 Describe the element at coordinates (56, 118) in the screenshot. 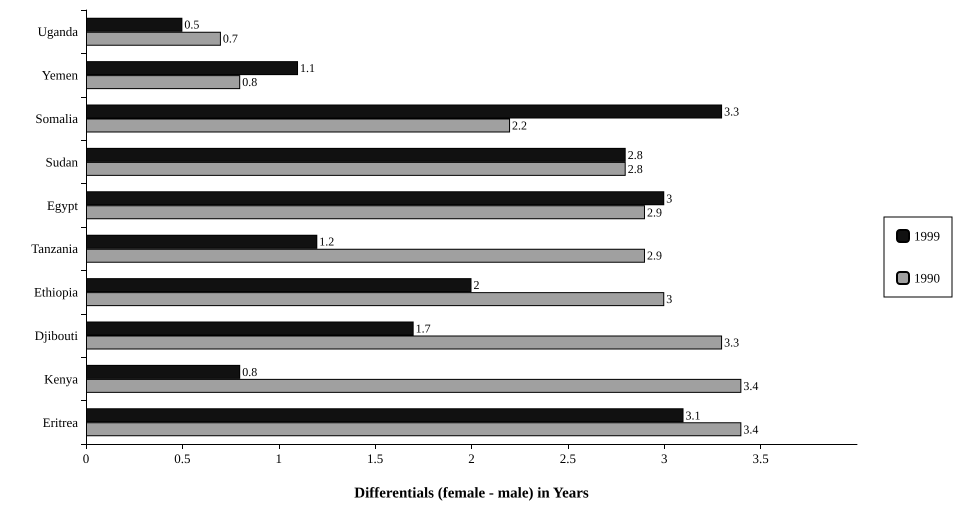

I see `y-tick-label: Somalia` at that location.